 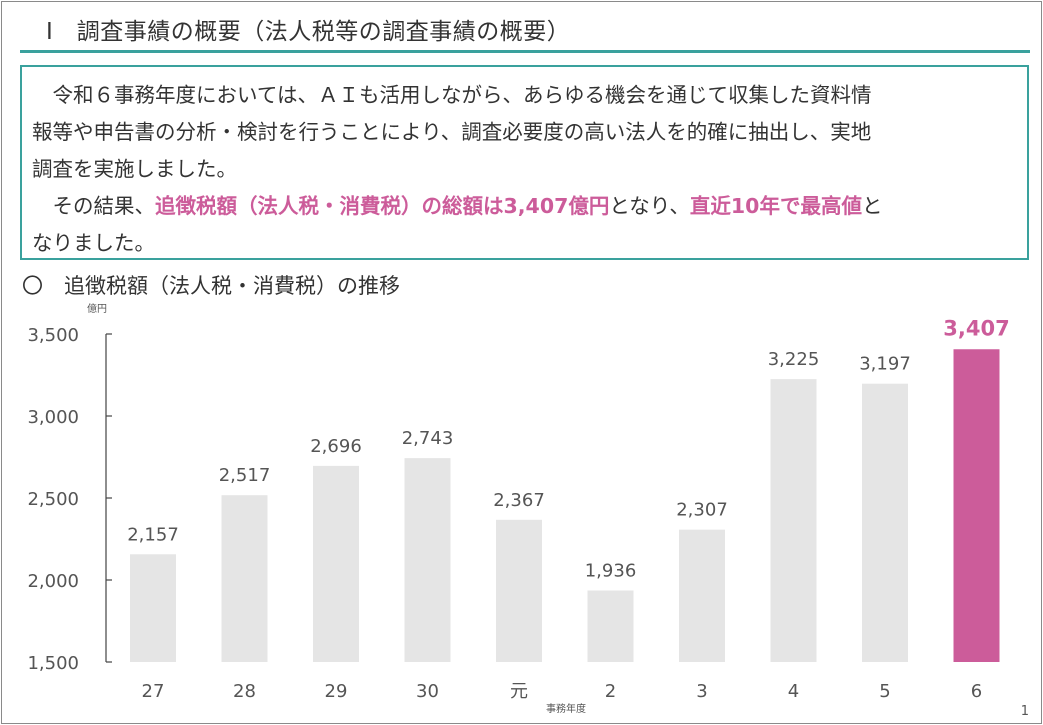 What do you see at coordinates (211, 286) in the screenshot?
I see `chart-section-title: 〇 追徴税額（法人税・消費税）の推移` at bounding box center [211, 286].